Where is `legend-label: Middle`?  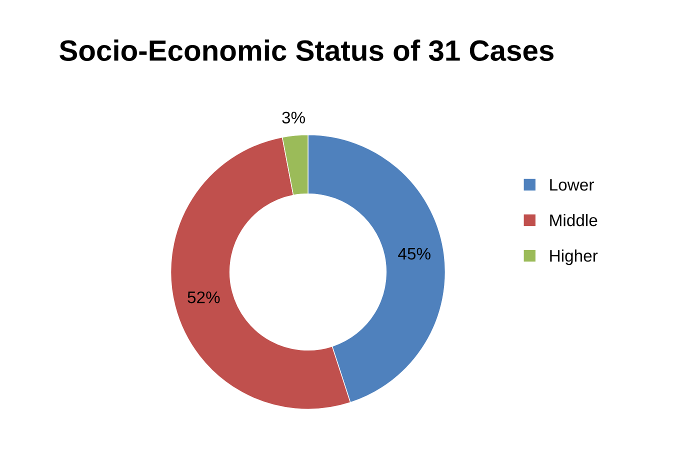 legend-label: Middle is located at coordinates (574, 220).